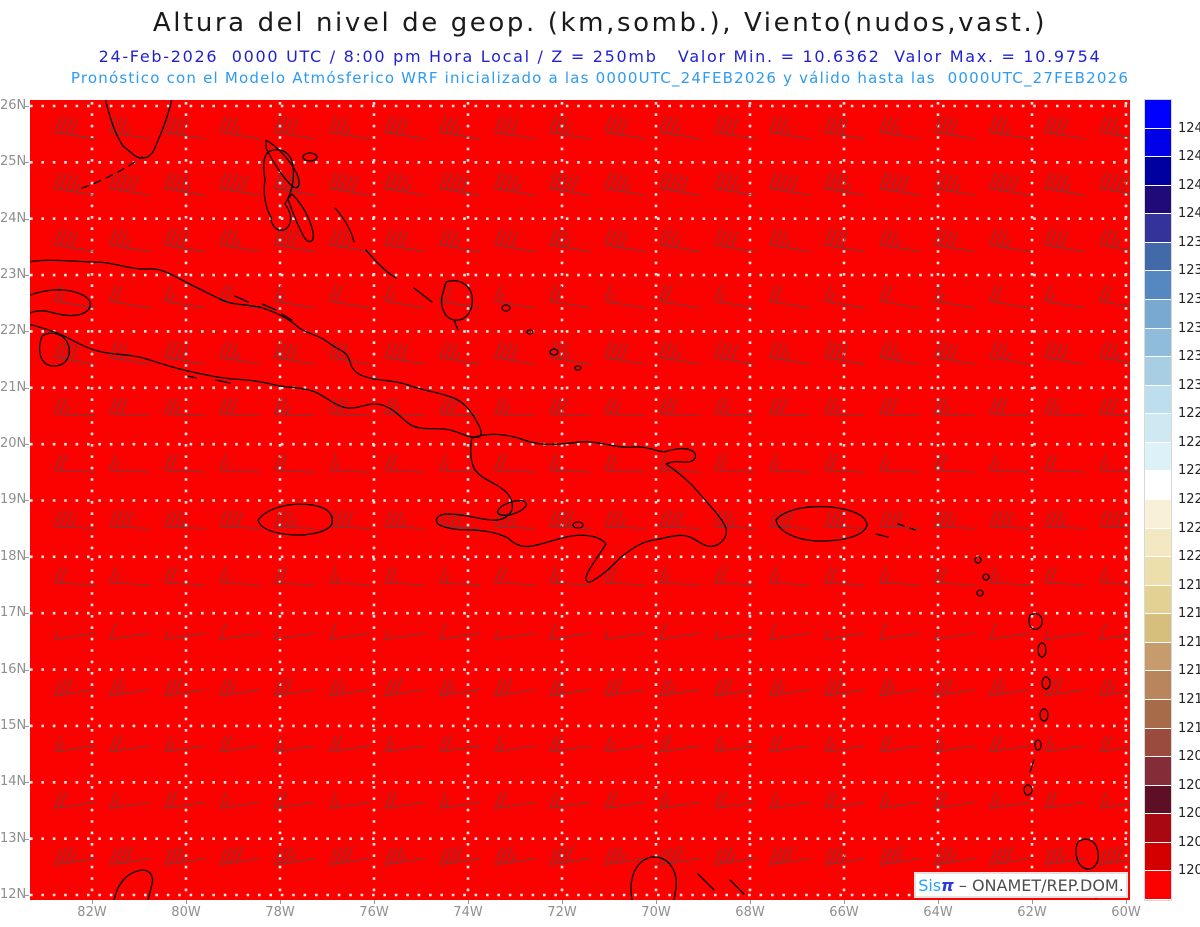 This screenshot has width=1200, height=927. What do you see at coordinates (1189, 157) in the screenshot?
I see `colorbar-tick-label: 12445` at bounding box center [1189, 157].